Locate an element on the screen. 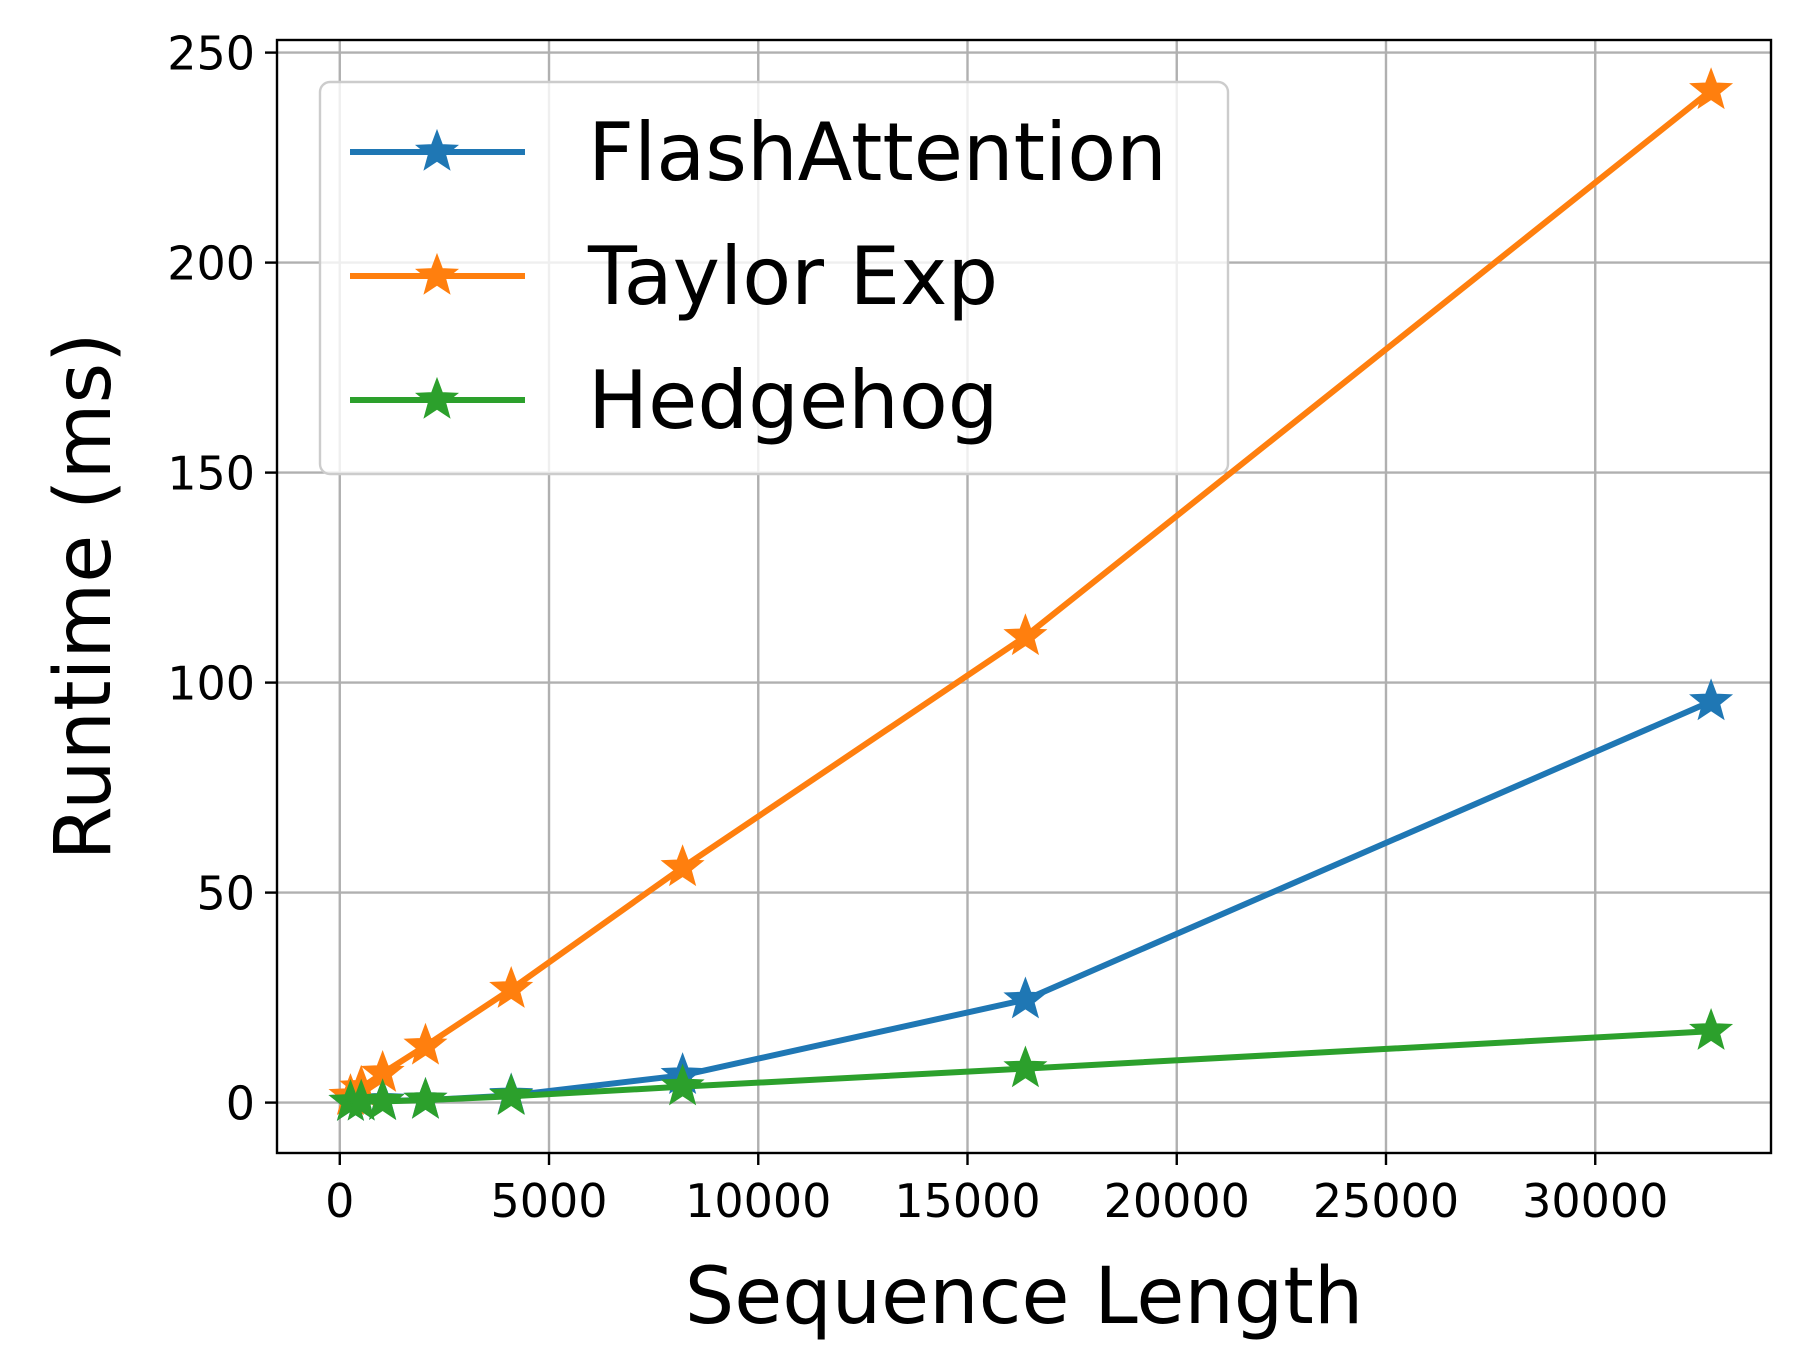 This screenshot has width=1794, height=1366. series-hedgehog is located at coordinates (1031, 1064).